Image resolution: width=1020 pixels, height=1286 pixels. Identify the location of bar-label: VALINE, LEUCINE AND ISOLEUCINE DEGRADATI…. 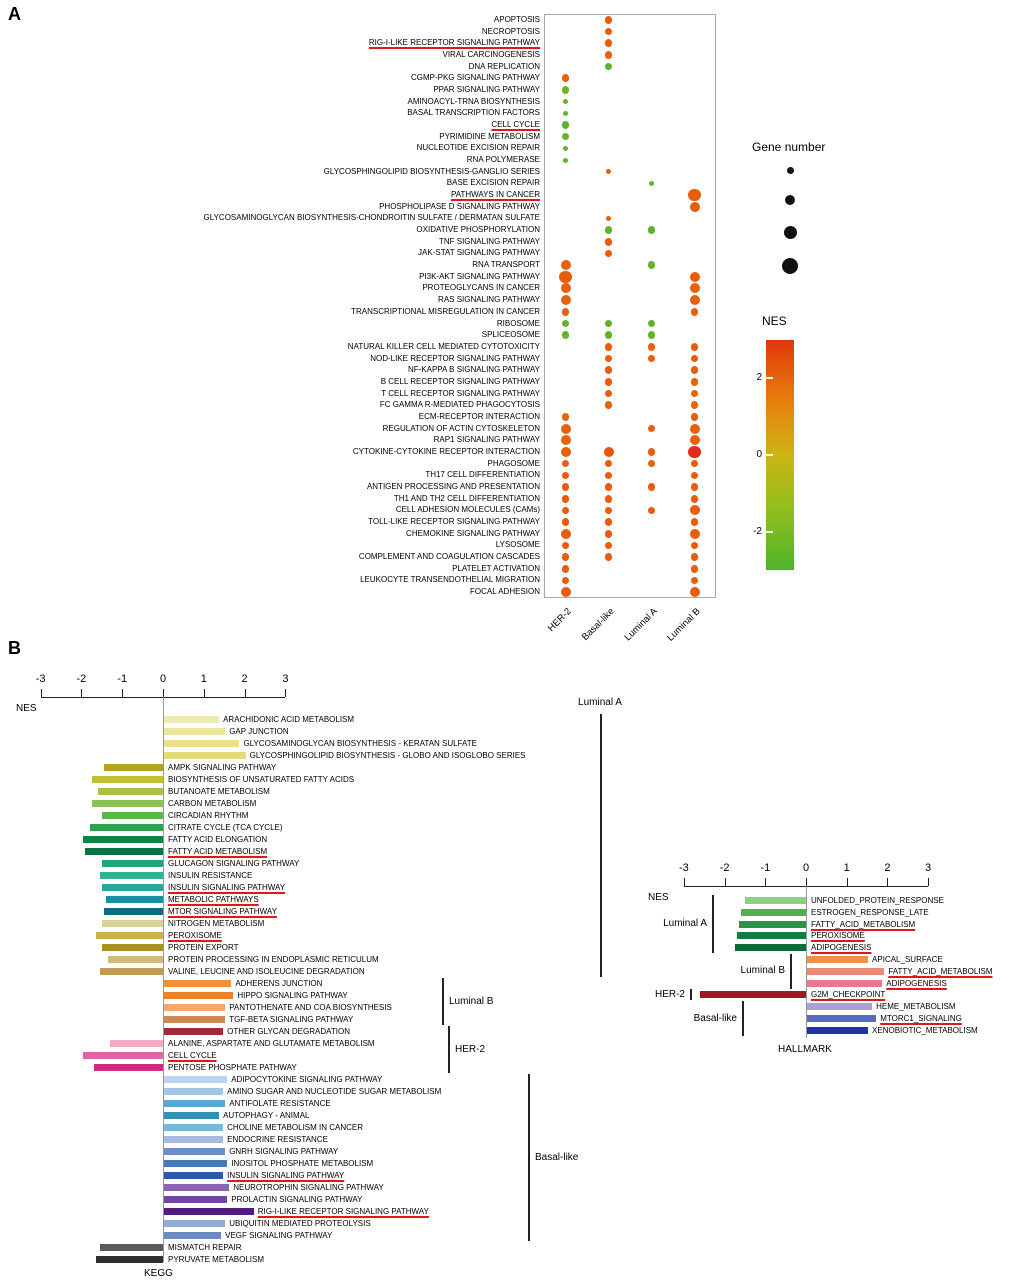
(266, 971).